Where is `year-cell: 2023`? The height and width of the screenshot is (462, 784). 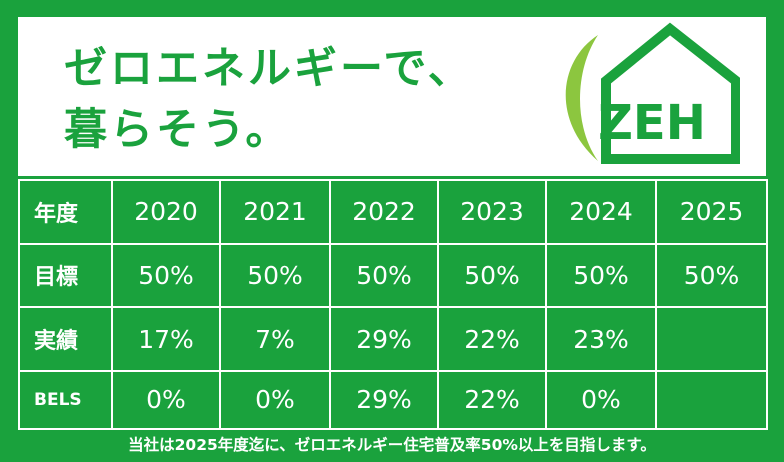
year-cell: 2023 is located at coordinates (492, 212).